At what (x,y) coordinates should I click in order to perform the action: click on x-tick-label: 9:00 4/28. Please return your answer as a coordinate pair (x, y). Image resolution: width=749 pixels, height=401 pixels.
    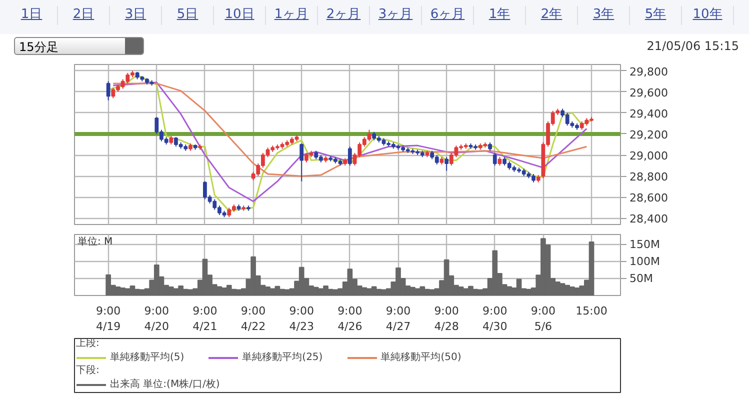
    Looking at the image, I should click on (446, 319).